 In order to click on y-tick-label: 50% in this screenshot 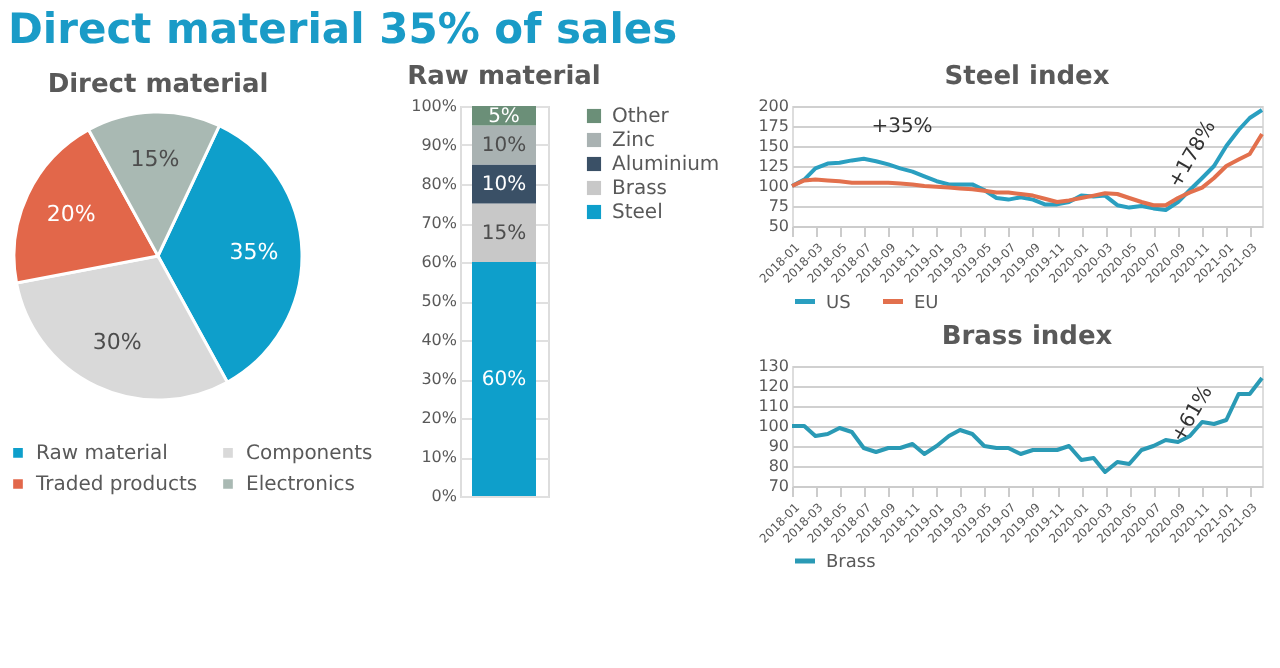, I will do `click(439, 301)`.